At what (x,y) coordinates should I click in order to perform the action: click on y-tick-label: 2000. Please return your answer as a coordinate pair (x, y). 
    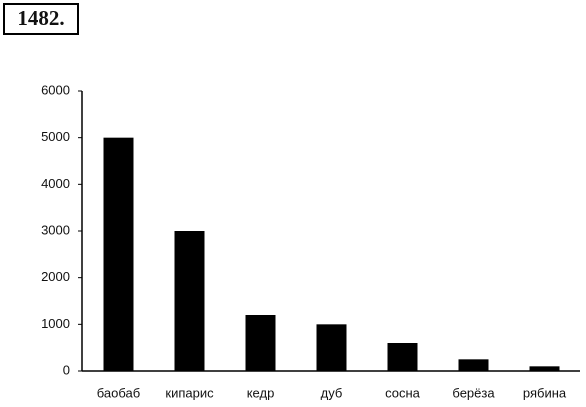
    Looking at the image, I should click on (55, 276).